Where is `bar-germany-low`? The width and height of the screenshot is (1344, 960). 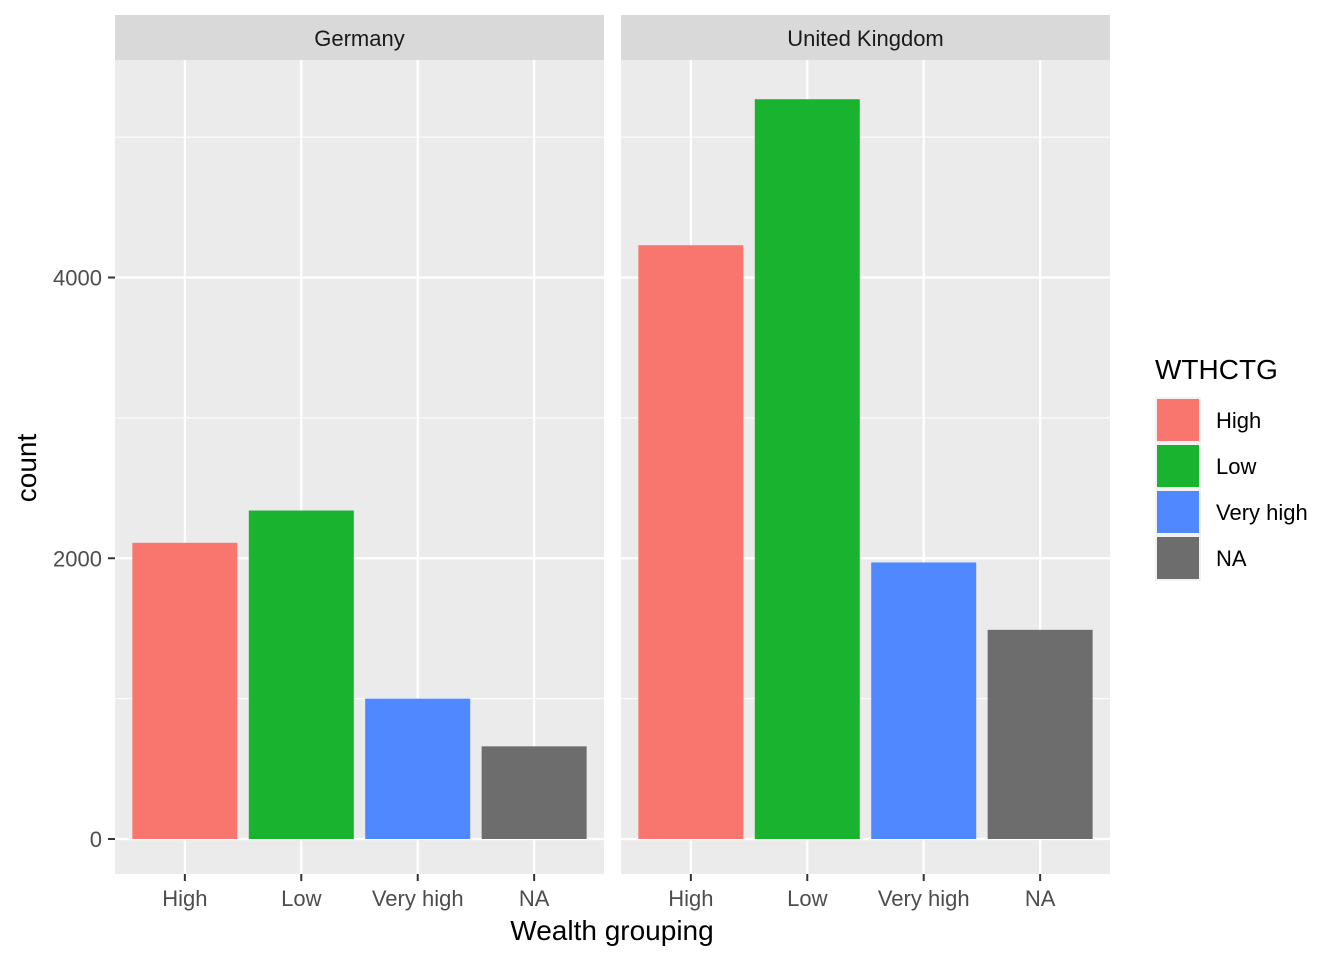
bar-germany-low is located at coordinates (301, 674).